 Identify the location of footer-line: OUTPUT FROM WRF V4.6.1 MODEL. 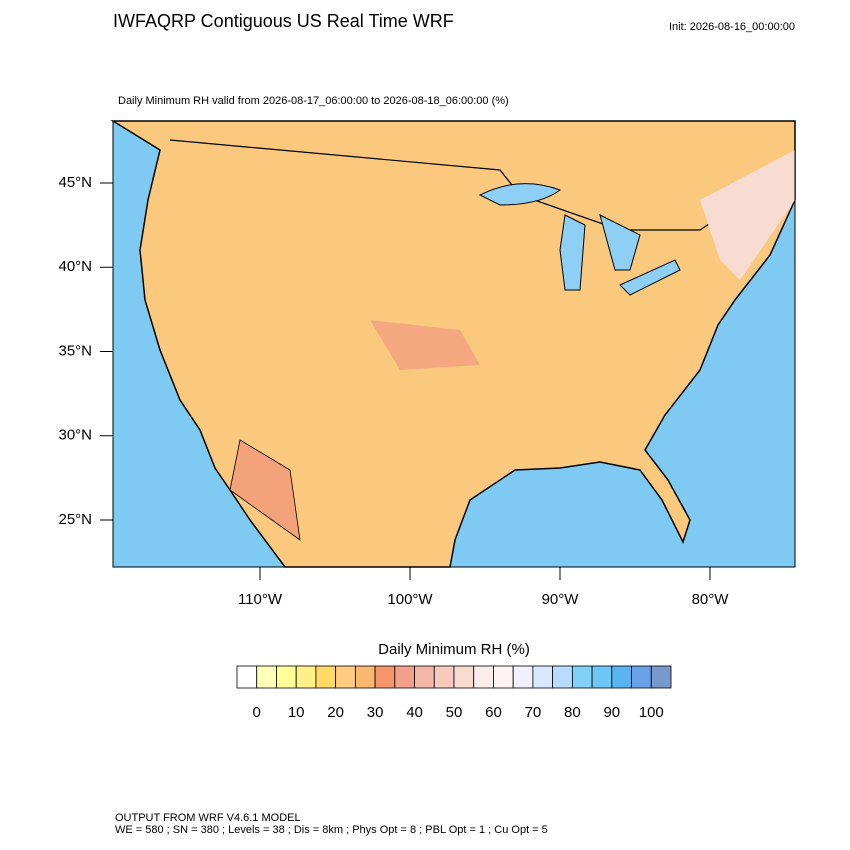
(208, 818).